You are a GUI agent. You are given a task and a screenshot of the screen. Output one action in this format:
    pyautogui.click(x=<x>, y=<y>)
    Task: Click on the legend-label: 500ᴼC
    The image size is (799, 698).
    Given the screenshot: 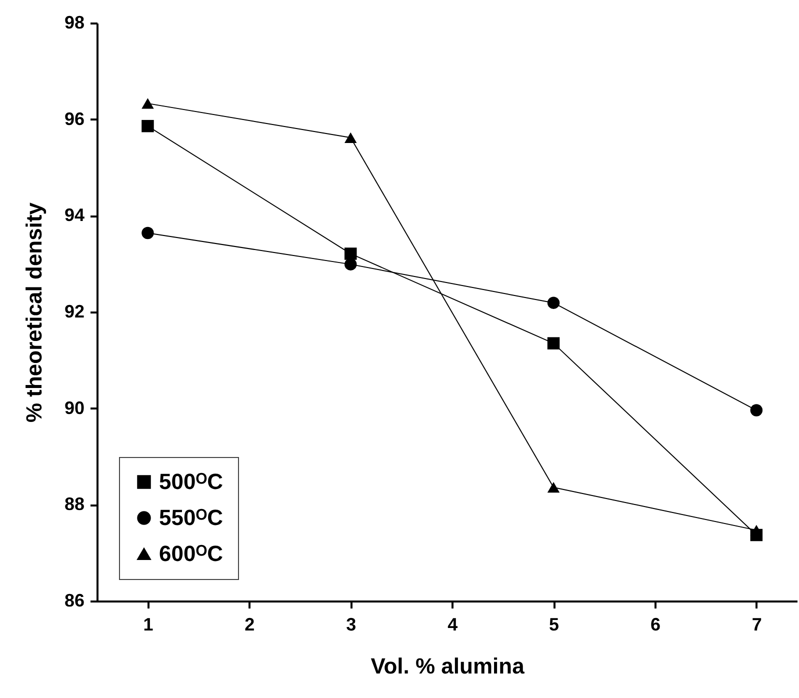 What is the action you would take?
    pyautogui.click(x=191, y=481)
    